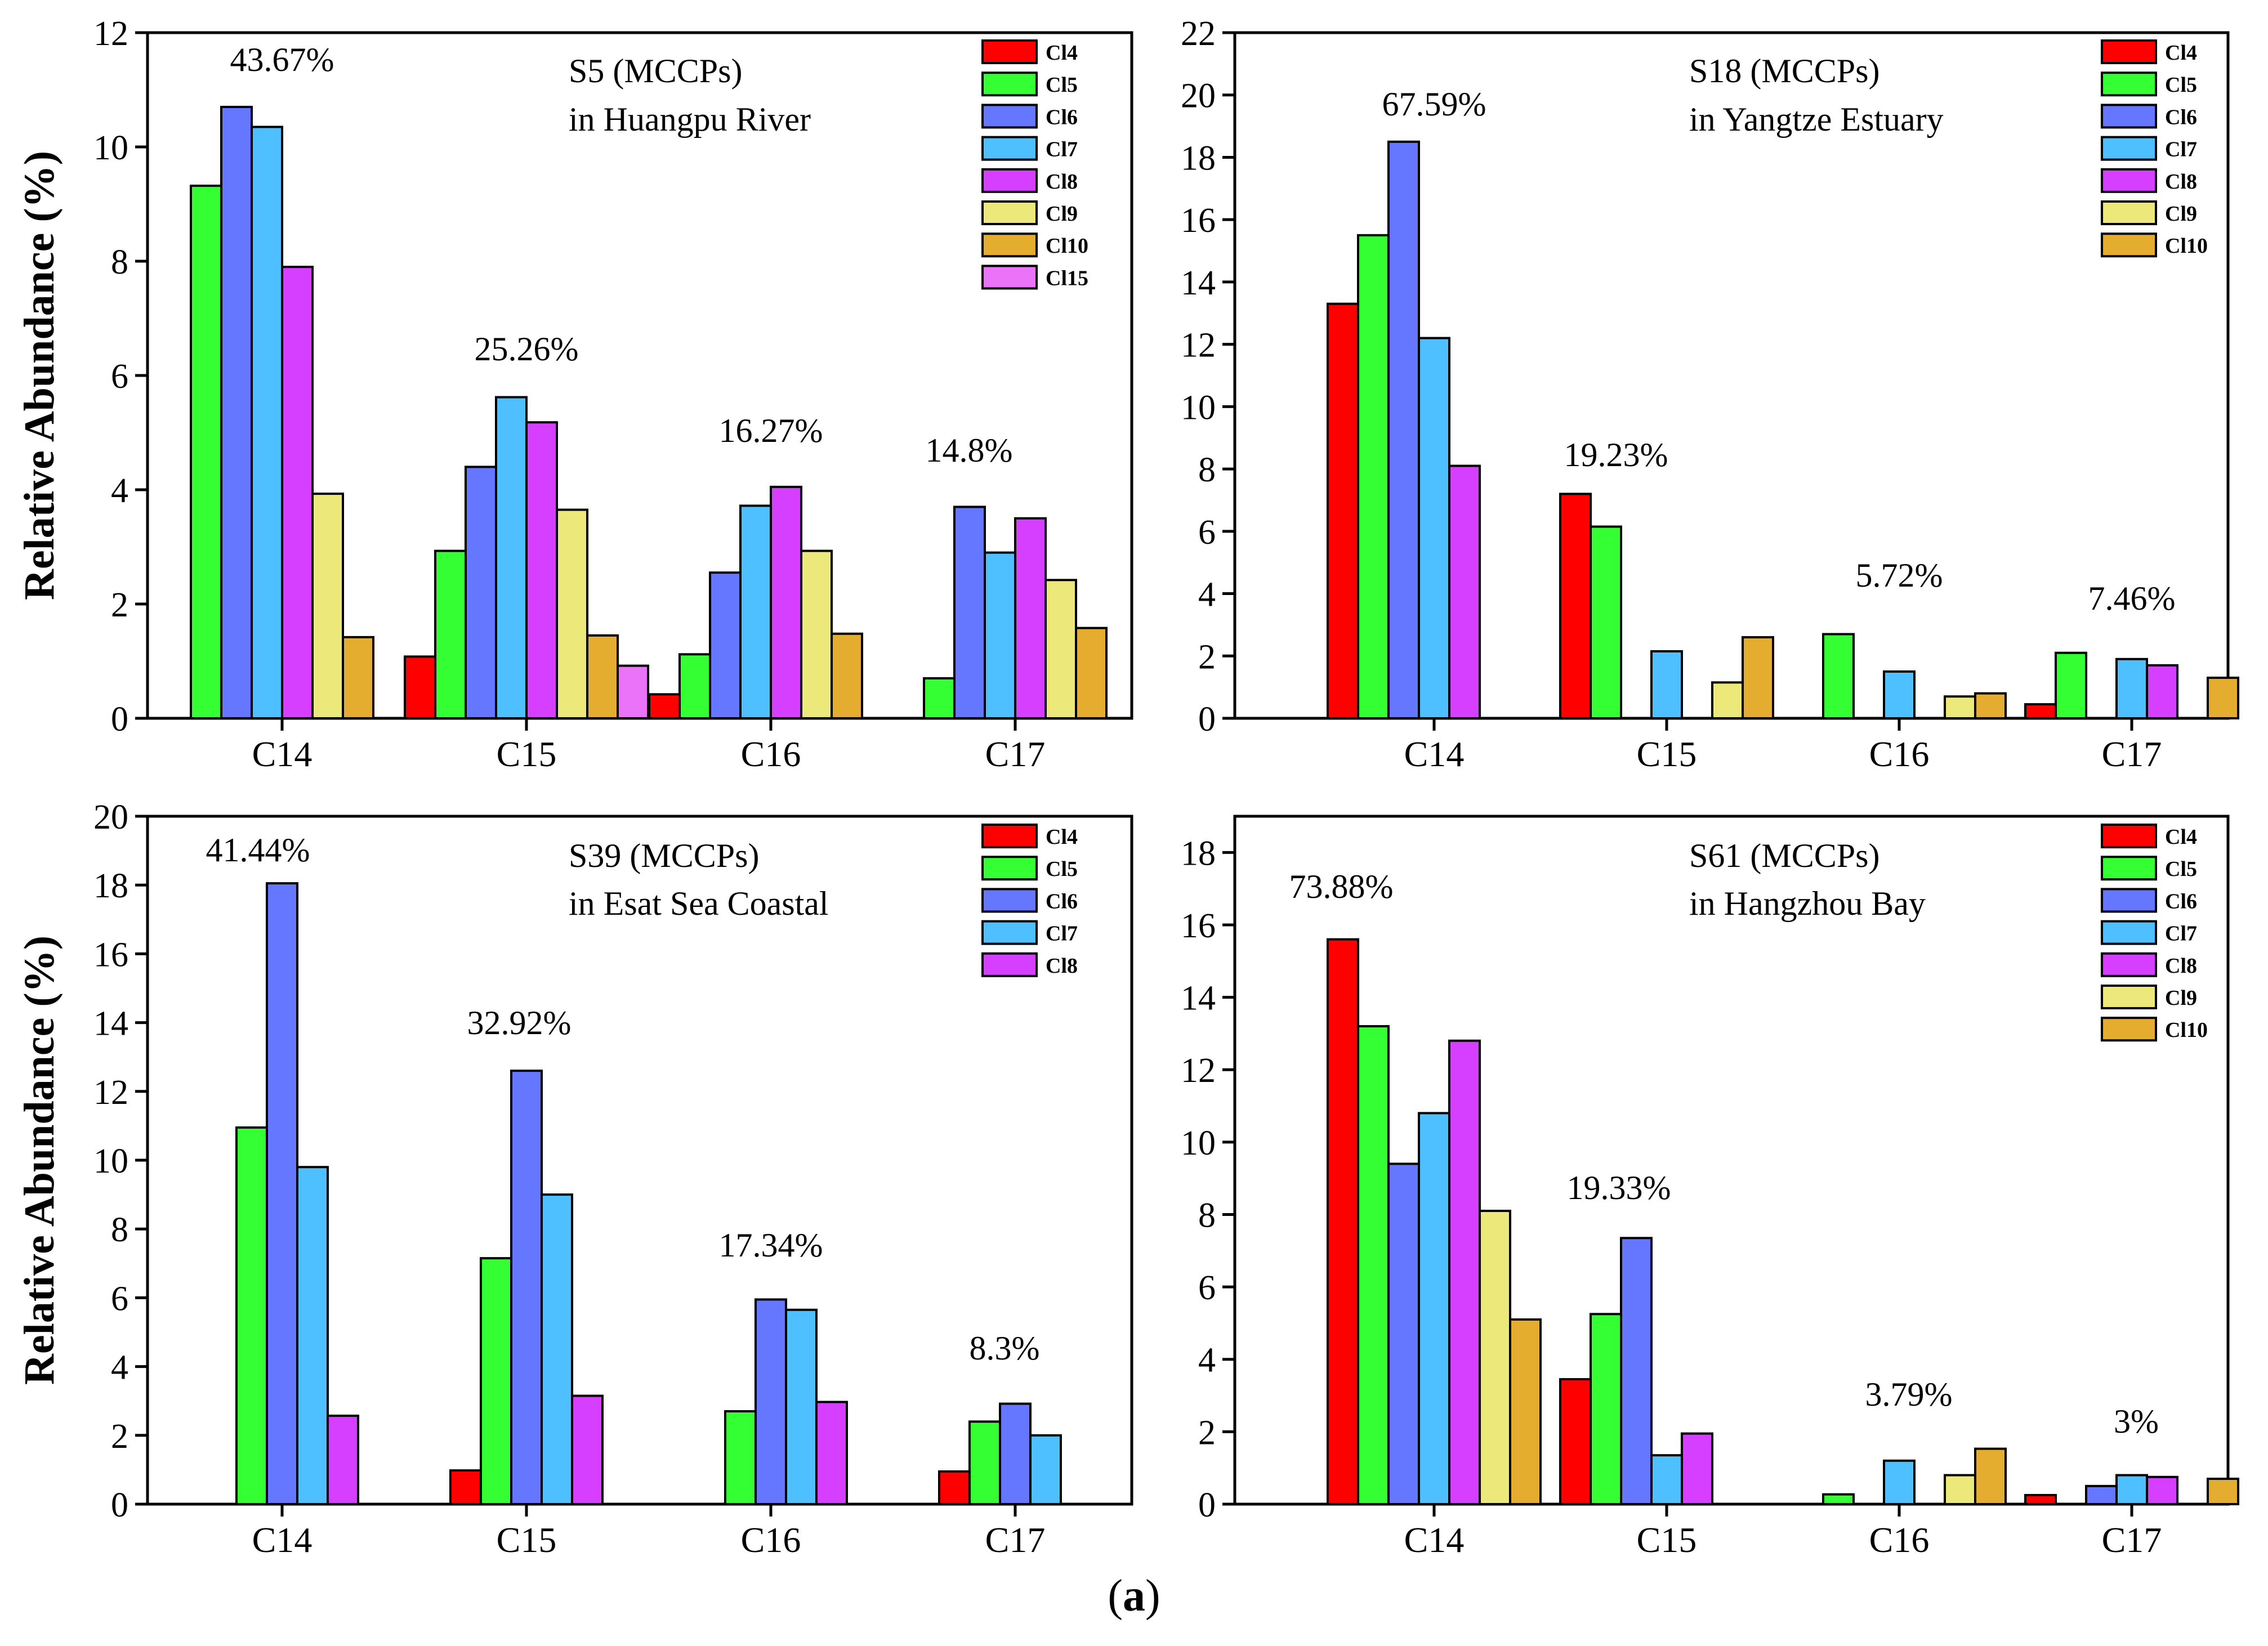  I want to click on bar-Cl5-C15, so click(496, 1381).